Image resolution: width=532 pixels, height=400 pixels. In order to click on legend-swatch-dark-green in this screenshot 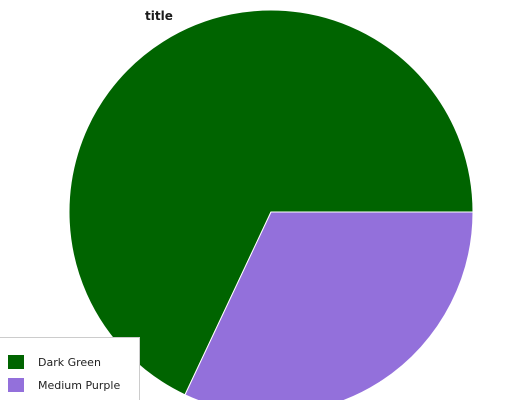, I will do `click(16, 362)`.